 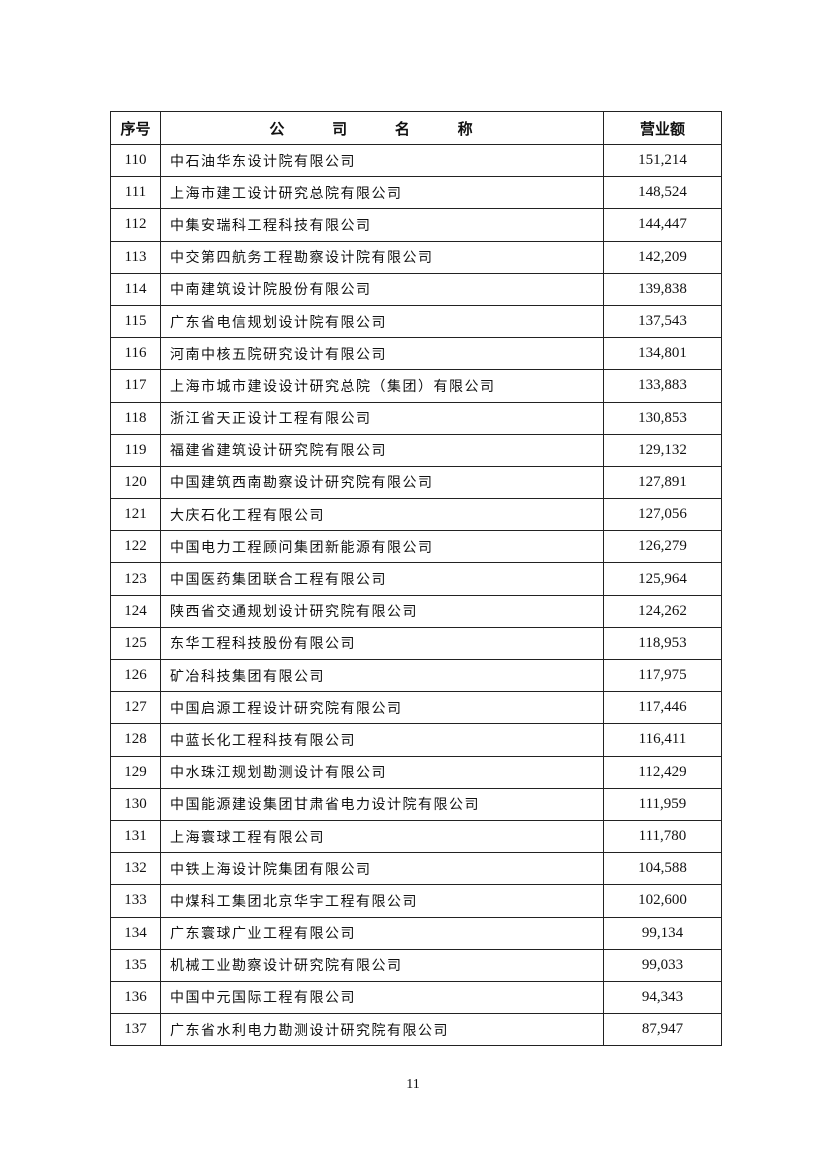 I want to click on table-row: 131 上海寰球工程有限公司 111,780, so click(x=416, y=836).